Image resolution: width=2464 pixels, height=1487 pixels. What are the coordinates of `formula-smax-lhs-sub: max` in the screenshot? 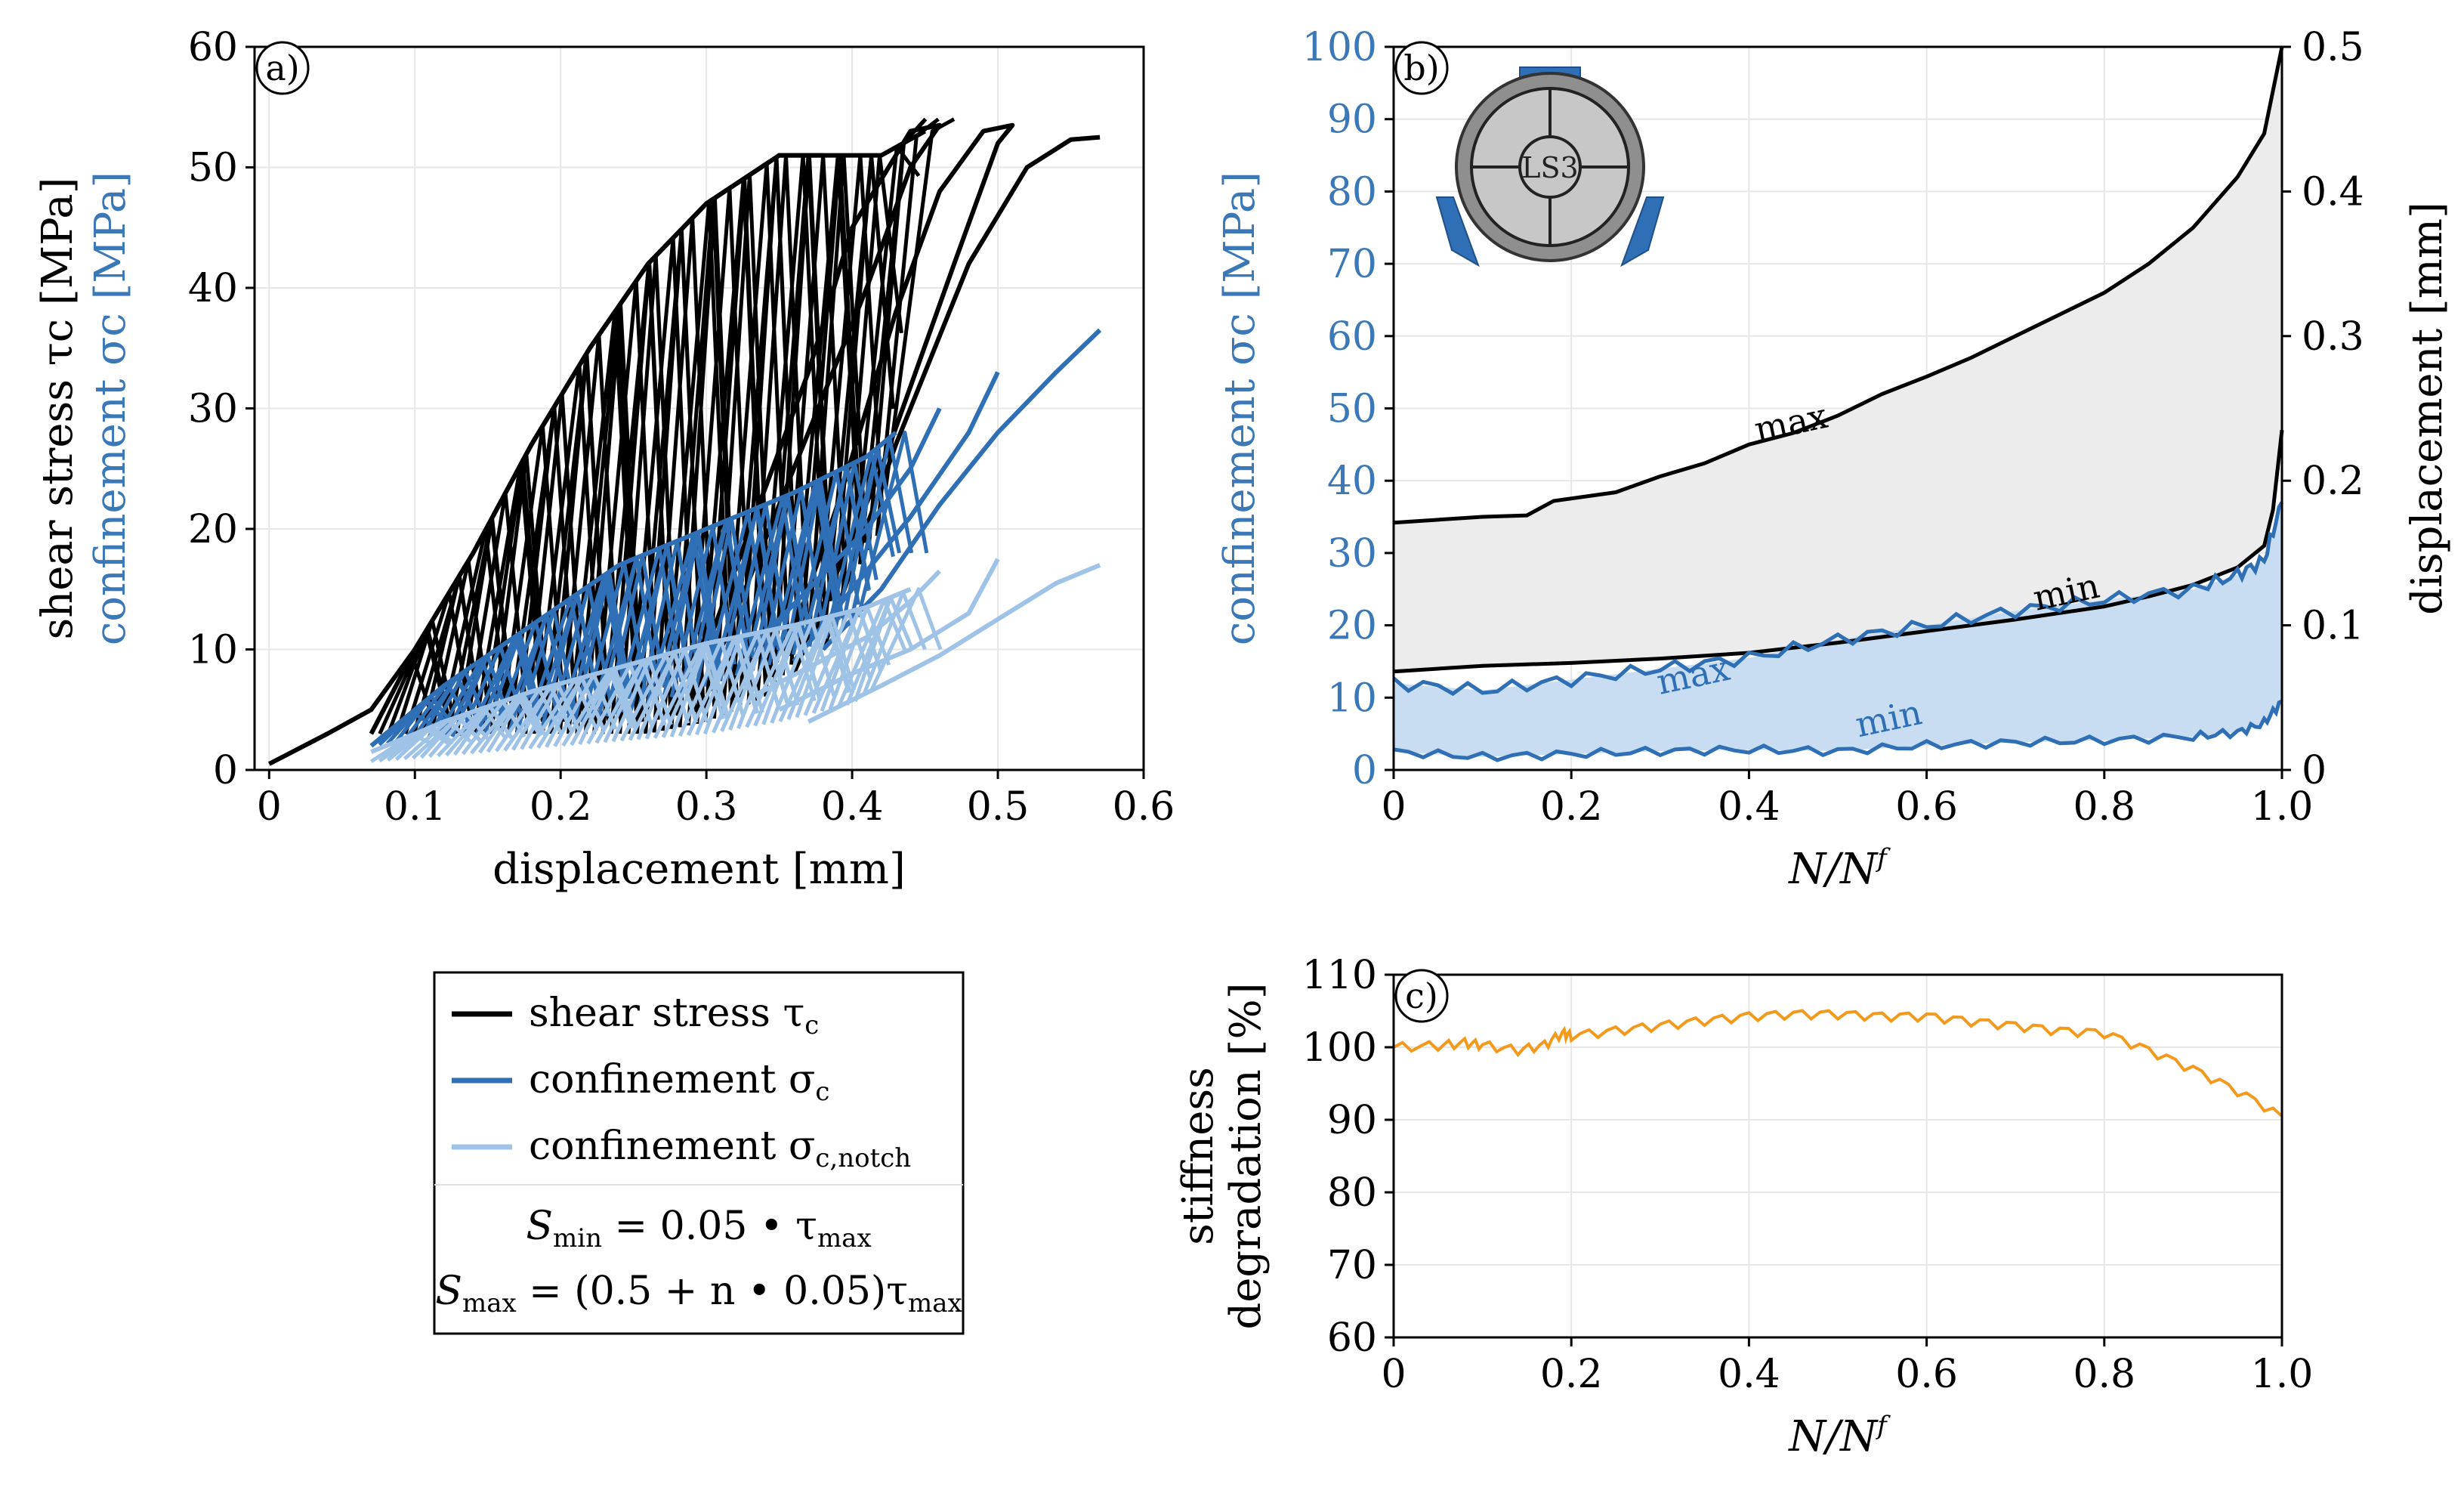 It's located at (490, 1303).